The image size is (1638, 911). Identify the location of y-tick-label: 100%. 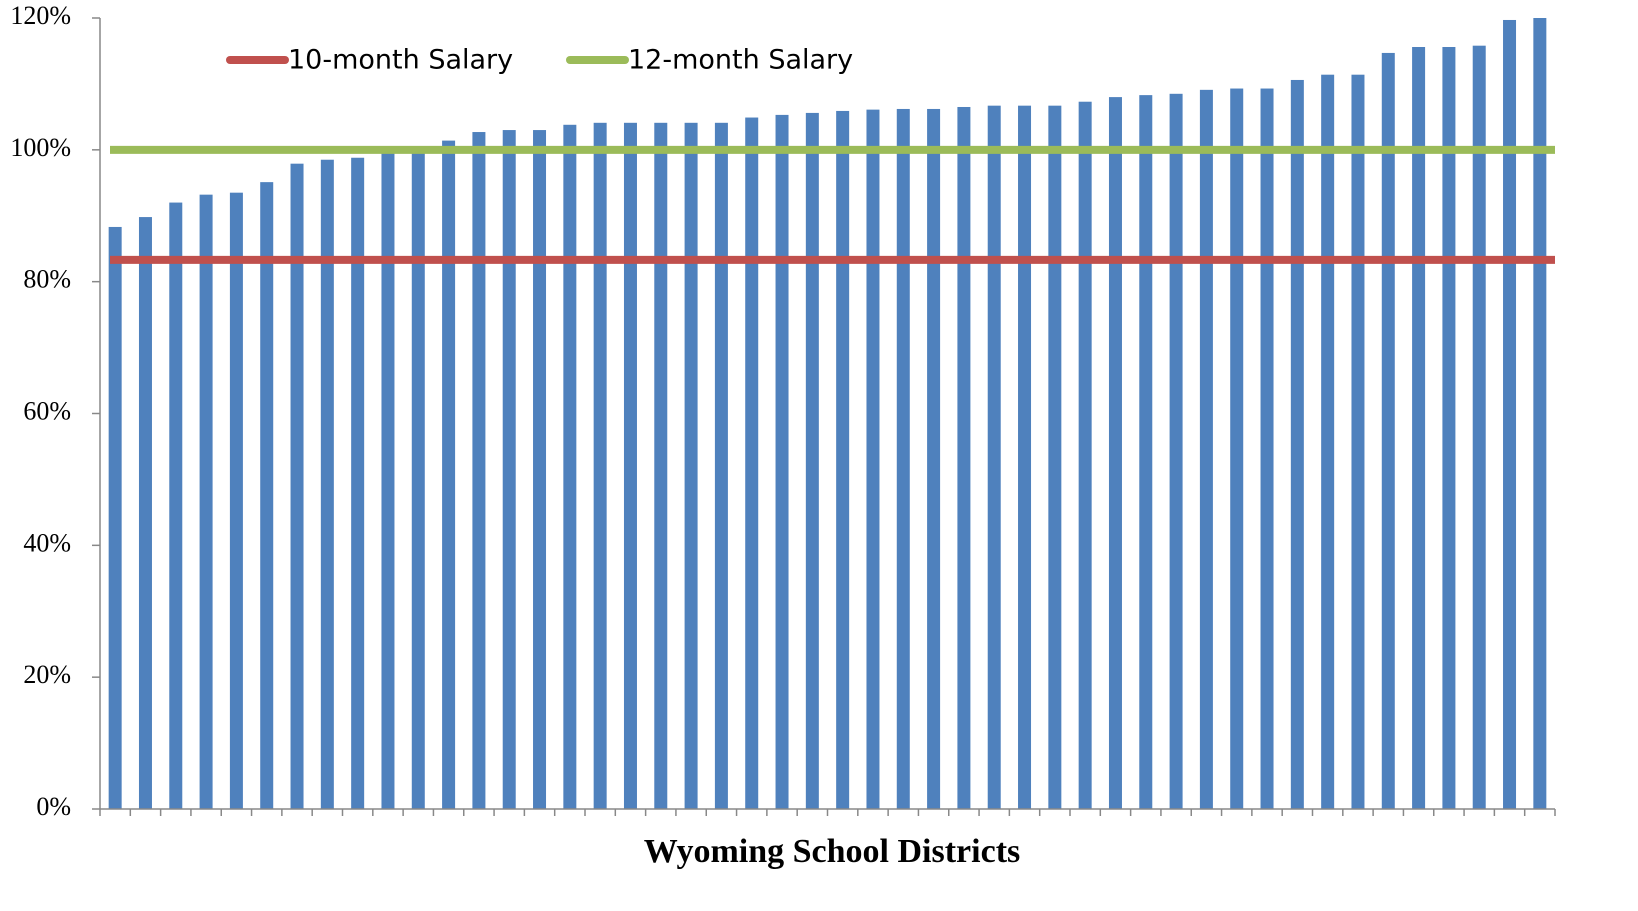
(40, 147).